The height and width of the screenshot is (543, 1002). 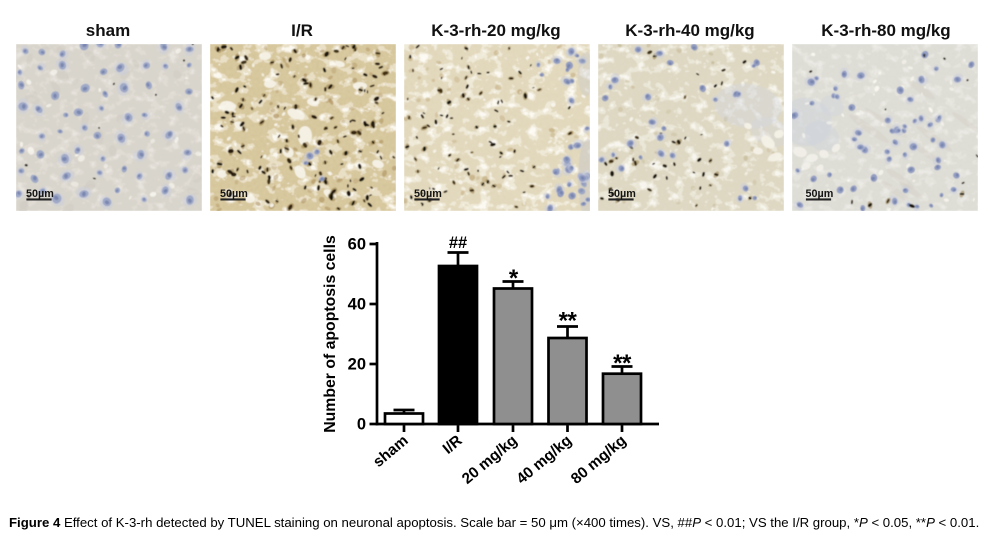 I want to click on svg-text: Number of apoptosis cells, so click(x=330, y=334).